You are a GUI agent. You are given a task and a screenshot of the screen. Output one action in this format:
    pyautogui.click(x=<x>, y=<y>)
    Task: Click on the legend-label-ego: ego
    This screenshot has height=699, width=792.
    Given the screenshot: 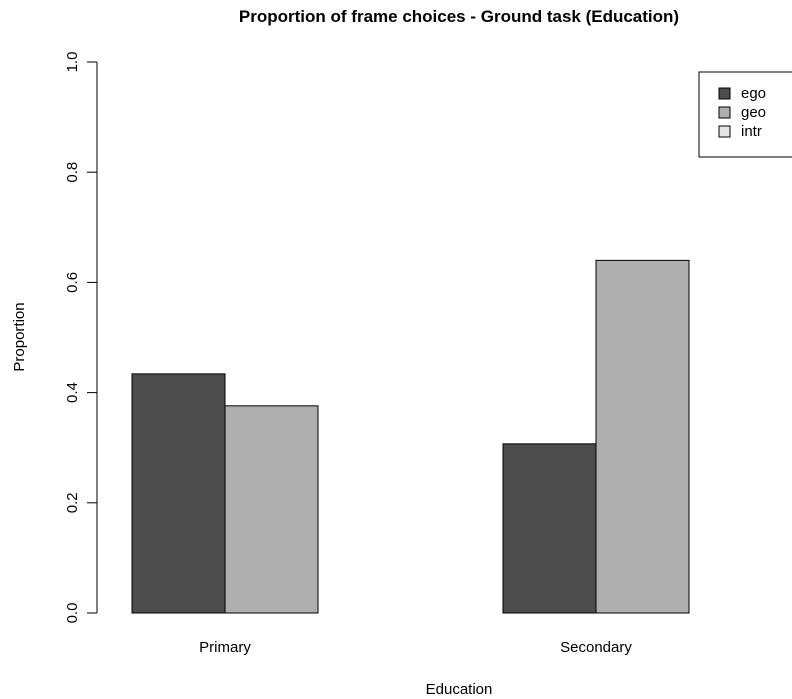 What is the action you would take?
    pyautogui.click(x=753, y=93)
    